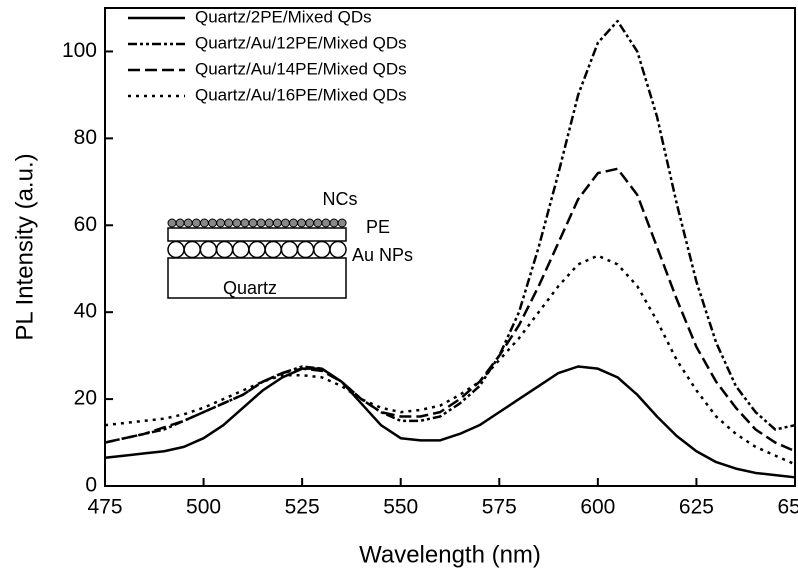 The image size is (798, 580). I want to click on y-tick-label: 80, so click(85, 137).